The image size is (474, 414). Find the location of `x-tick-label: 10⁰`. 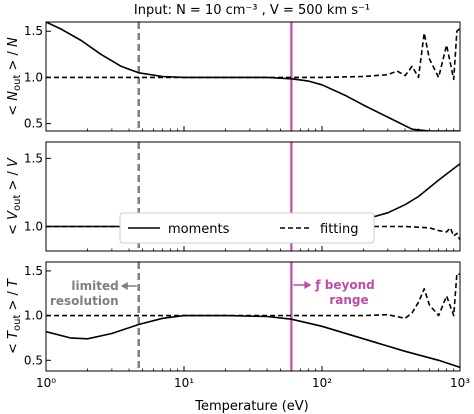

x-tick-label: 10⁰ is located at coordinates (46, 383).